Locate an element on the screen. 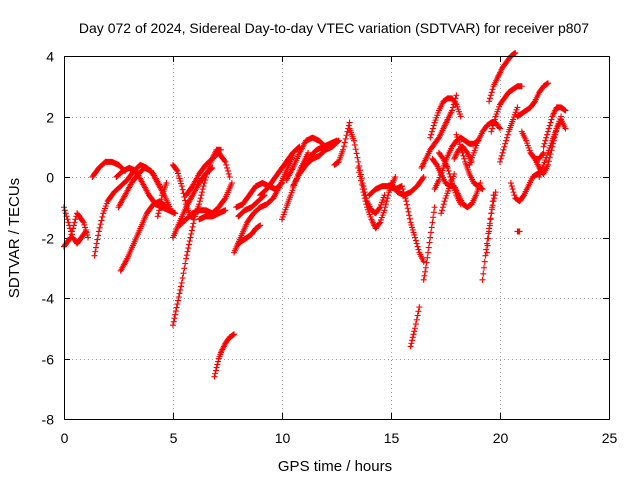 The height and width of the screenshot is (480, 640). series-s13 is located at coordinates (193, 202).